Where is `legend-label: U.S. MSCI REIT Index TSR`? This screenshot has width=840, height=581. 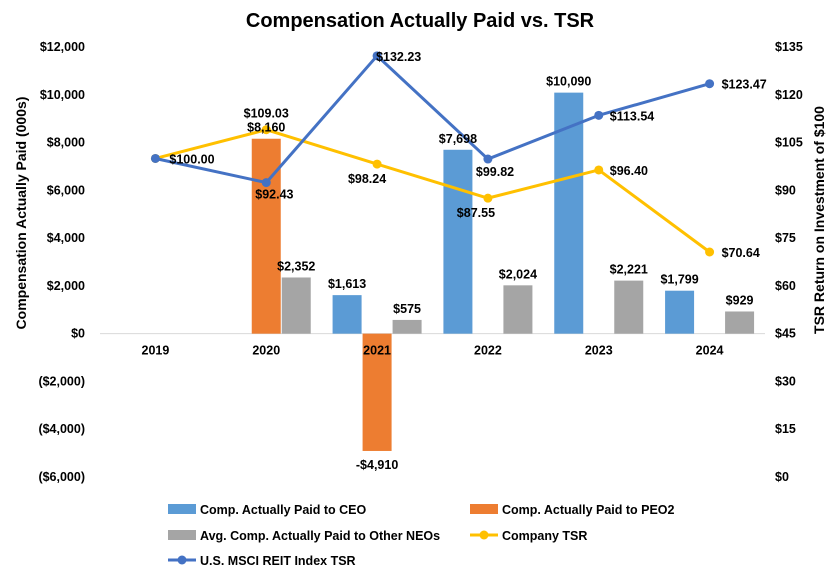 legend-label: U.S. MSCI REIT Index TSR is located at coordinates (278, 561).